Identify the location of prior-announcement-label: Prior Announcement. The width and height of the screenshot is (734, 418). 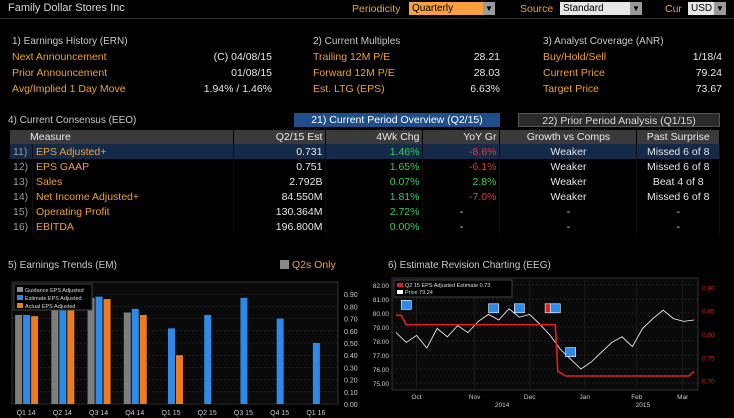
(60, 73).